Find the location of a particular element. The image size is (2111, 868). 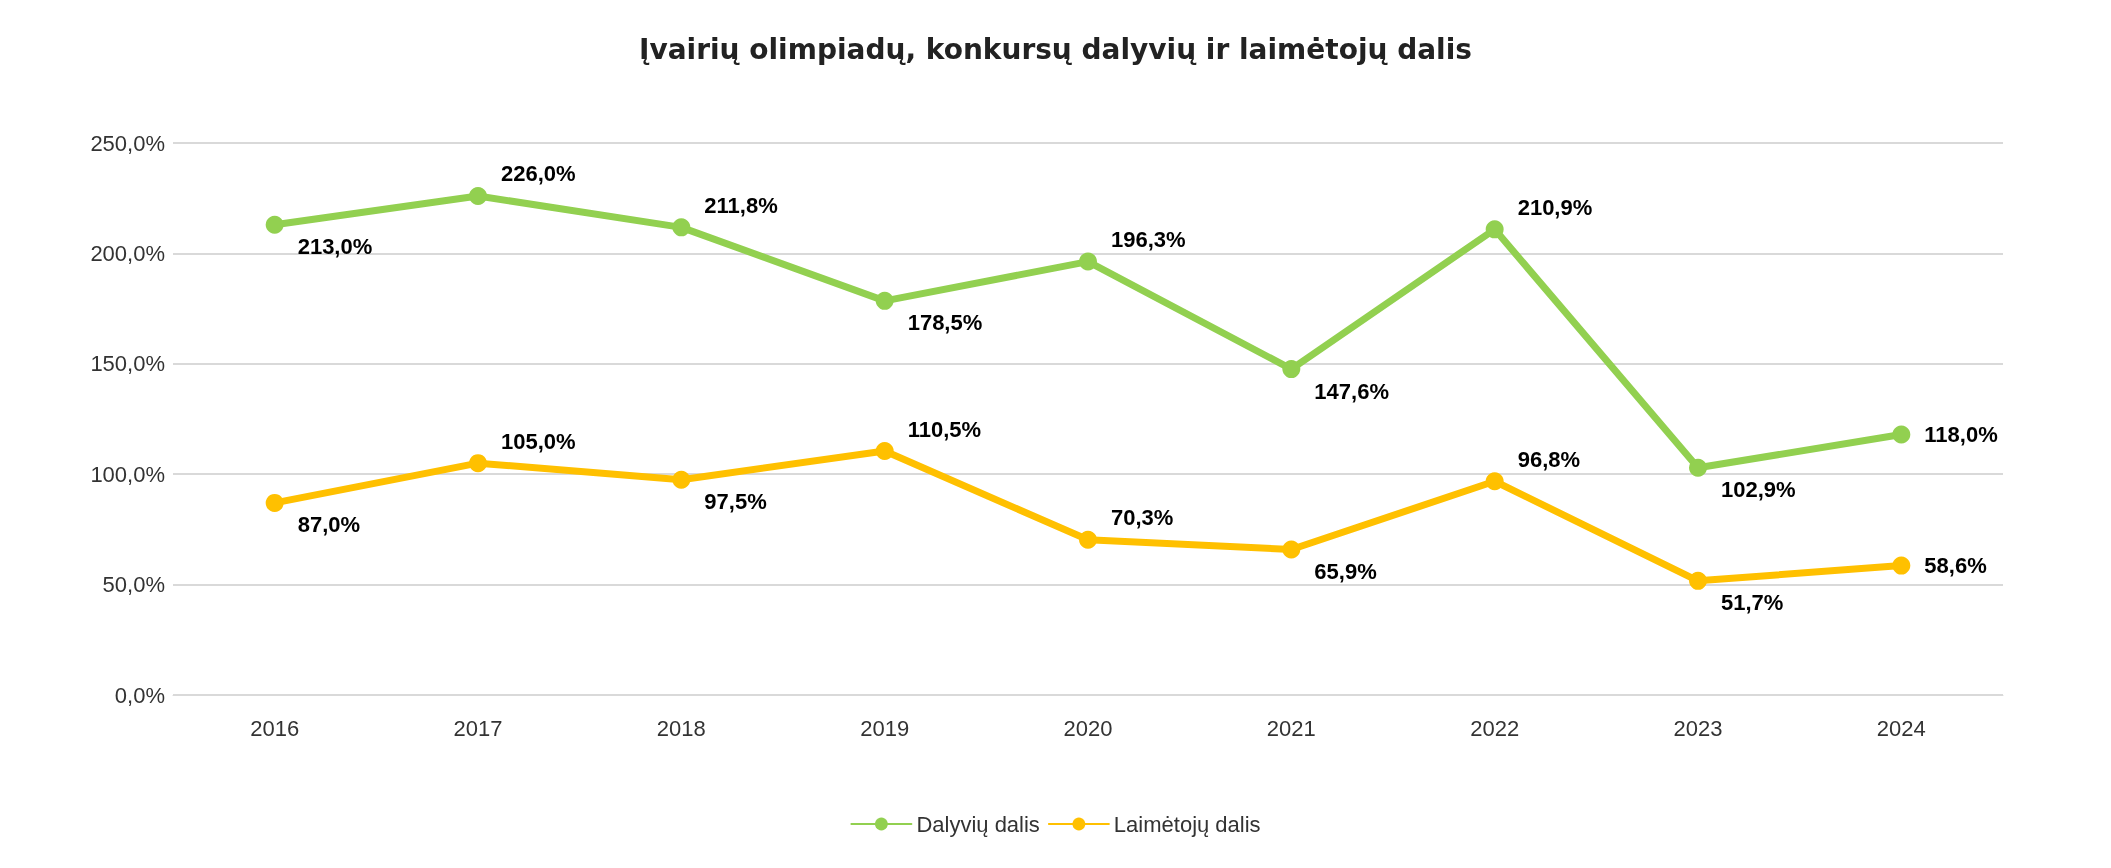

data-label: 102,9% is located at coordinates (1758, 490).